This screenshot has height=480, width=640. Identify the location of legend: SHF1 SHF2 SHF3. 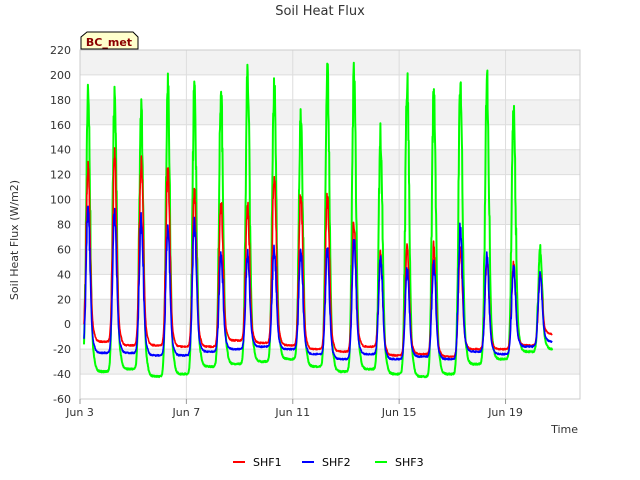
(328, 462).